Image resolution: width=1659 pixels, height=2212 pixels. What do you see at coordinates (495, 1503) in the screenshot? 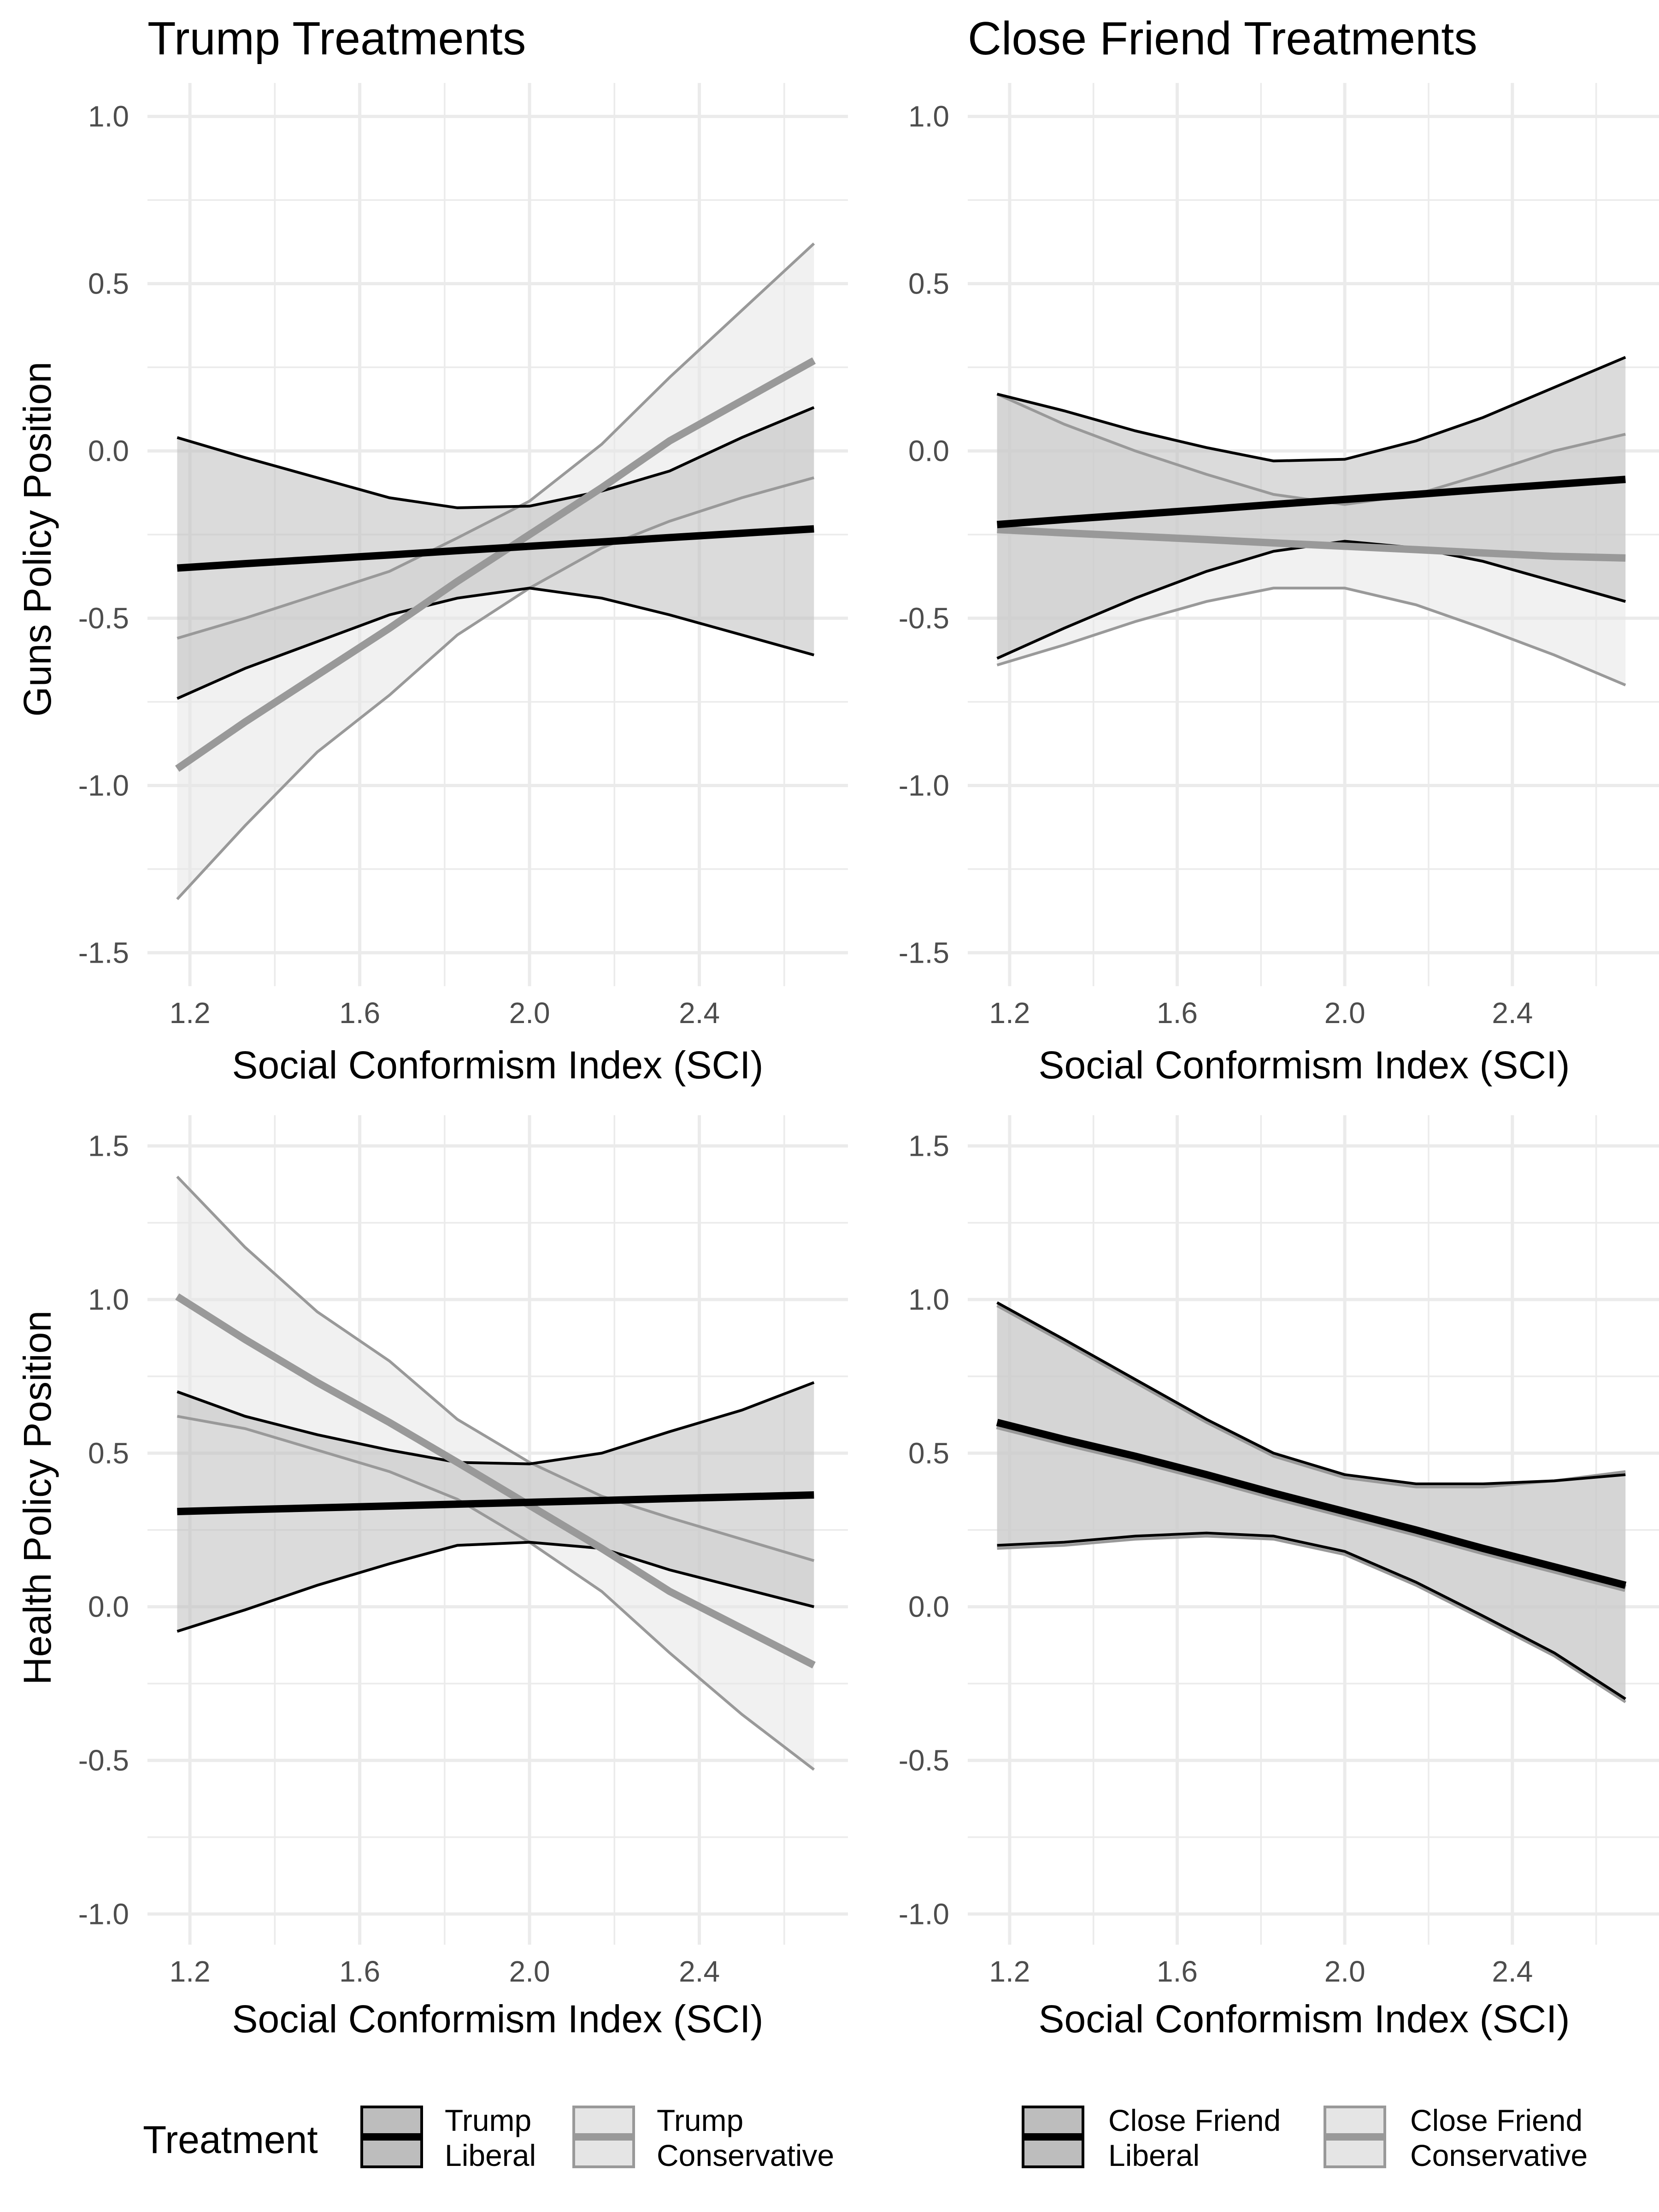
I see `series-line-trump-health-liberal` at bounding box center [495, 1503].